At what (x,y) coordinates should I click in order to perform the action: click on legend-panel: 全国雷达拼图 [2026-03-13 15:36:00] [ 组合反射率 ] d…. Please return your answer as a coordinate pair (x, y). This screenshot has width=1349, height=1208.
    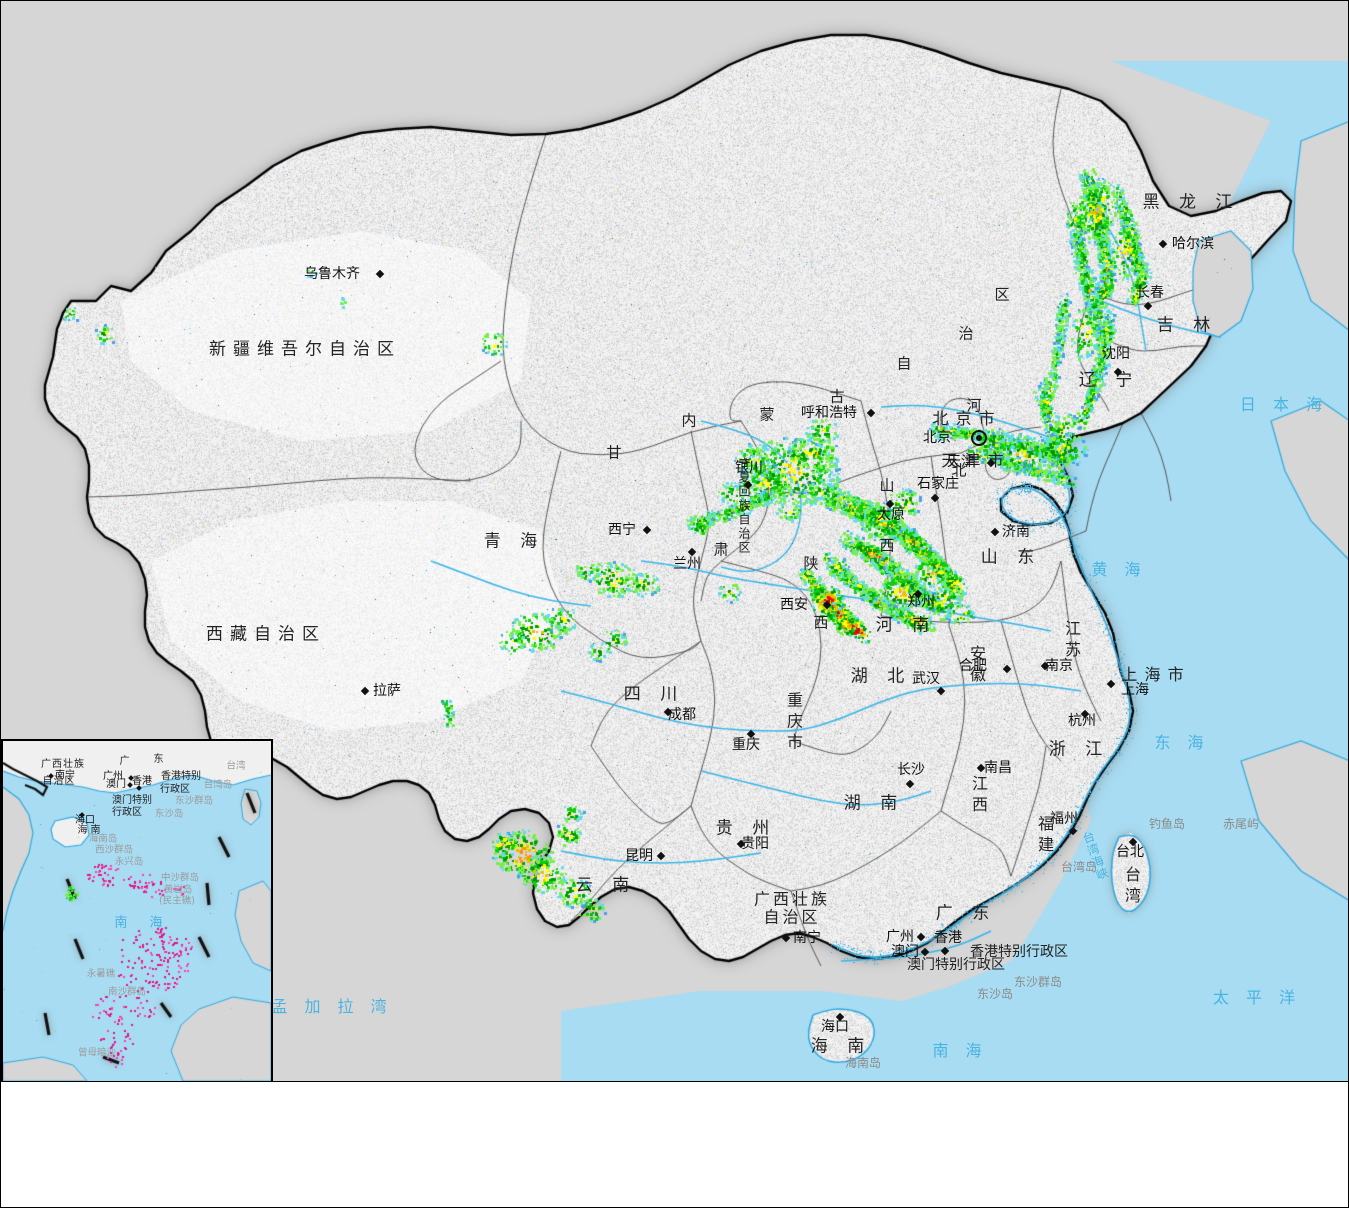
    Looking at the image, I should click on (674, 1145).